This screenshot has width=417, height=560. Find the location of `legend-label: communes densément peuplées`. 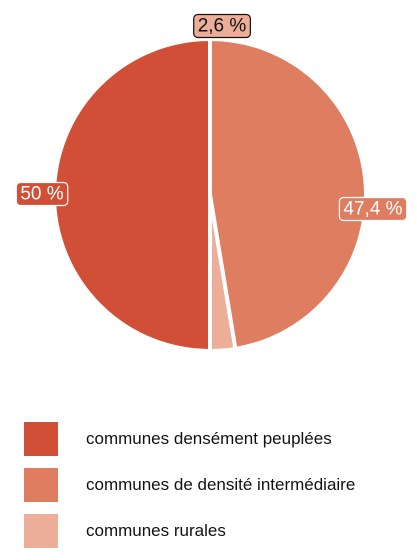

legend-label: communes densément peuplées is located at coordinates (209, 438).